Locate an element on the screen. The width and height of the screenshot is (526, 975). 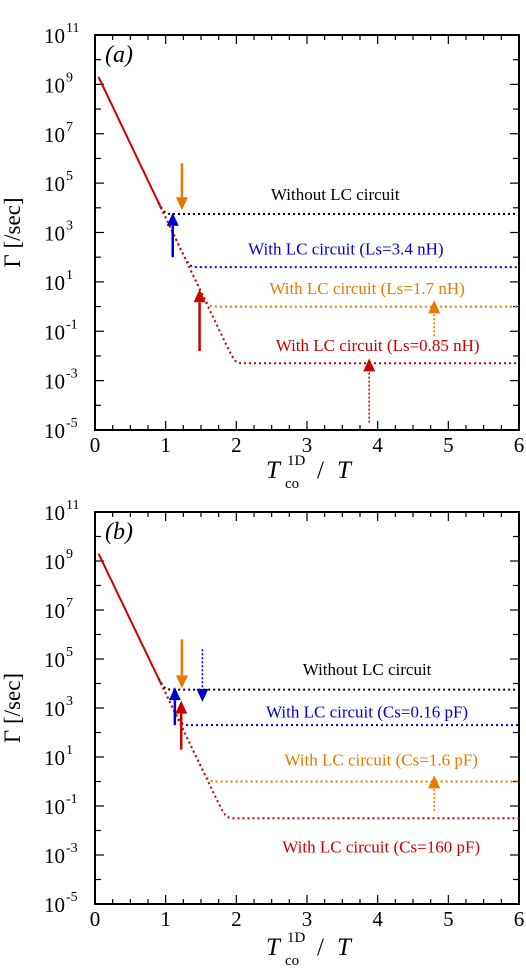
series-label-2: With LC circuit (Ls=1.7 nH) is located at coordinates (366, 288).